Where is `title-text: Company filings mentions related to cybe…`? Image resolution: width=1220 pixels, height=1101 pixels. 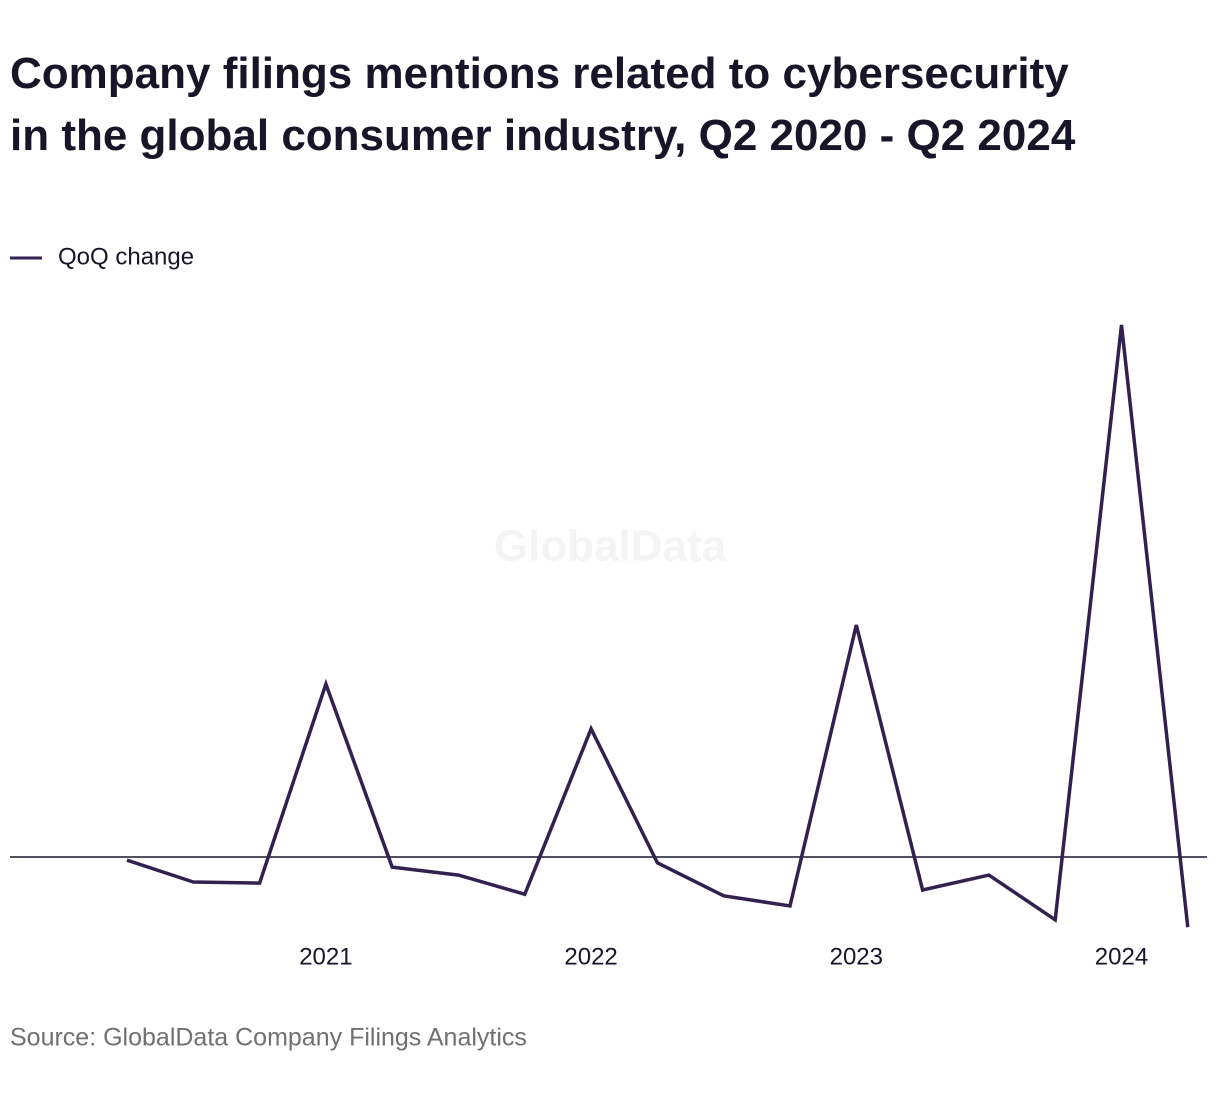
title-text: Company filings mentions related to cybe… is located at coordinates (539, 73).